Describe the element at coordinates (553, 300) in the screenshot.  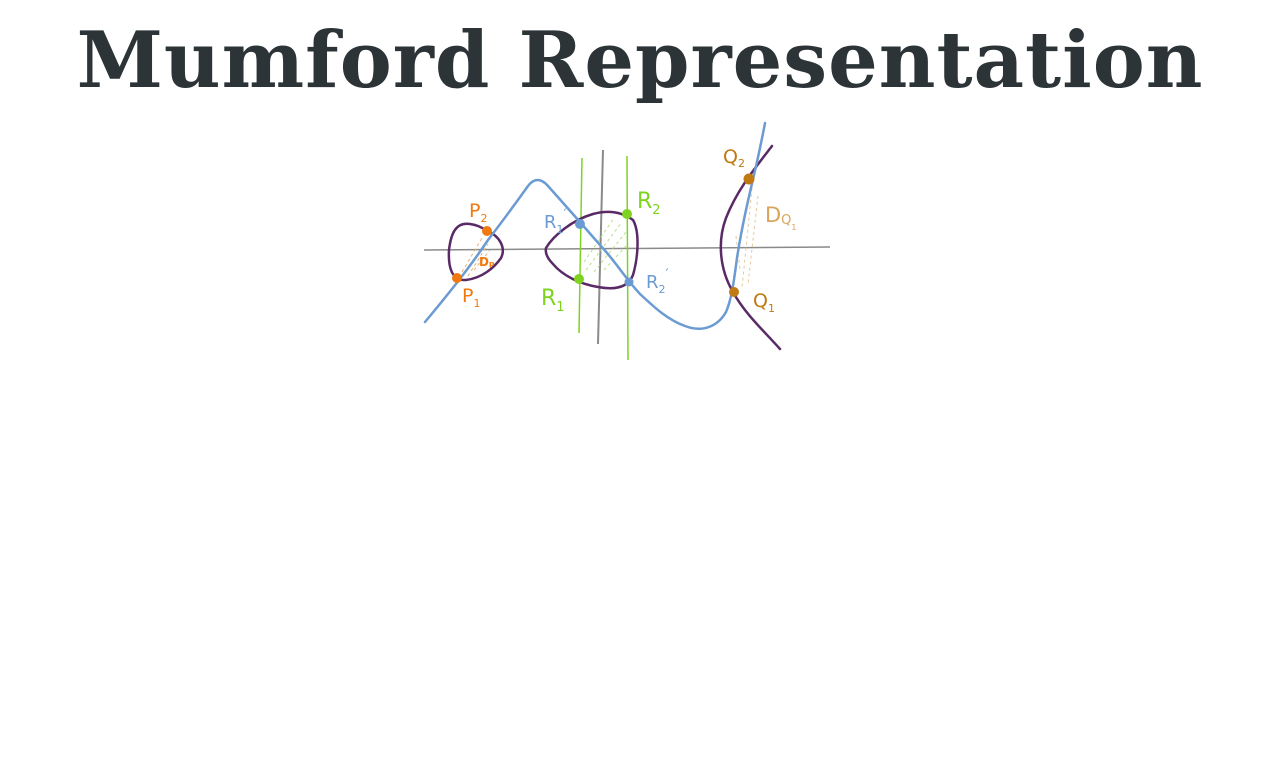
I see `label-r1: R1` at that location.